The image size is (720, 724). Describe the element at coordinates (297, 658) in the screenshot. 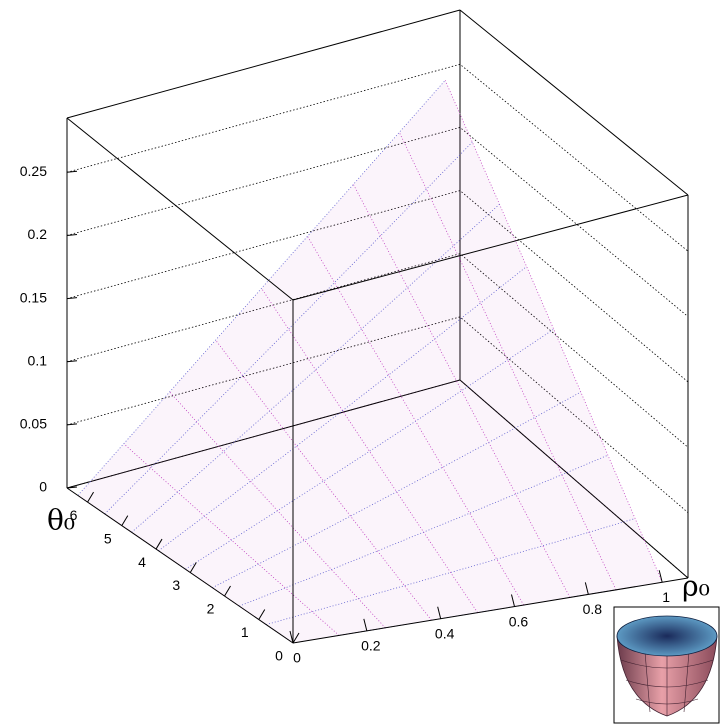

I see `x-tick-label: 0` at that location.